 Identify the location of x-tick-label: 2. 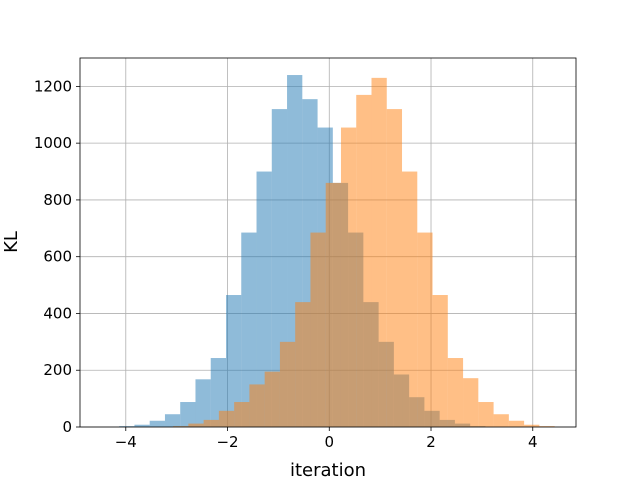
(431, 442).